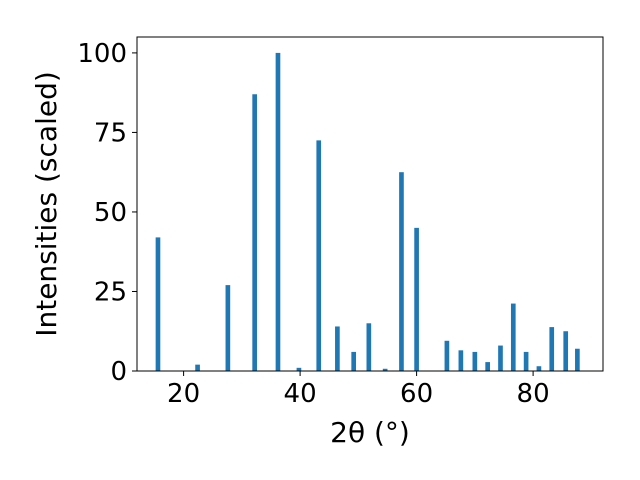 Image resolution: width=640 pixels, height=480 pixels. I want to click on y-tick-label: 50, so click(110, 213).